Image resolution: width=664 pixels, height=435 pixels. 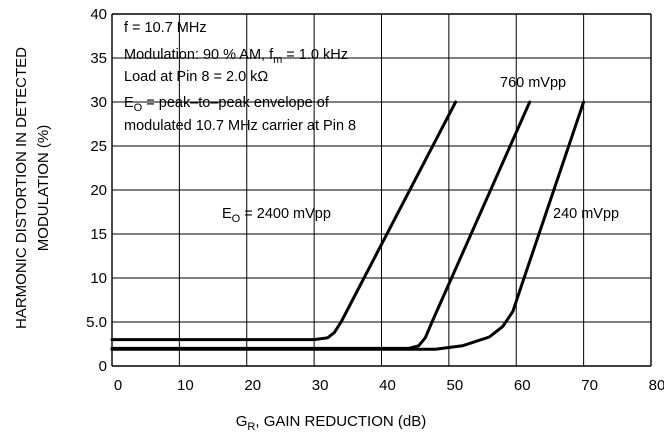 What do you see at coordinates (387, 385) in the screenshot?
I see `x-tick-label-4: 40` at bounding box center [387, 385].